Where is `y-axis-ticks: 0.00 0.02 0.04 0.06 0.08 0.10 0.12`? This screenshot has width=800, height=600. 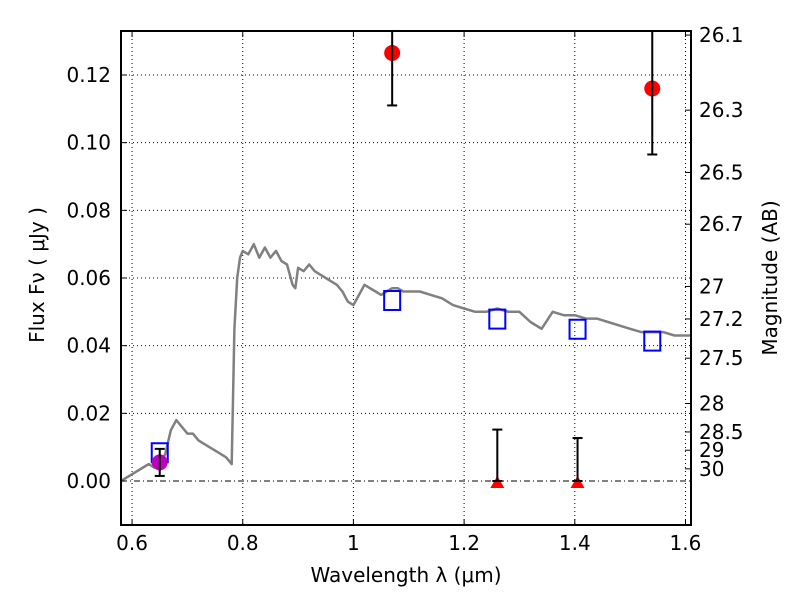 y-axis-ticks: 0.00 0.02 0.04 0.06 0.08 0.10 0.12 is located at coordinates (96, 278).